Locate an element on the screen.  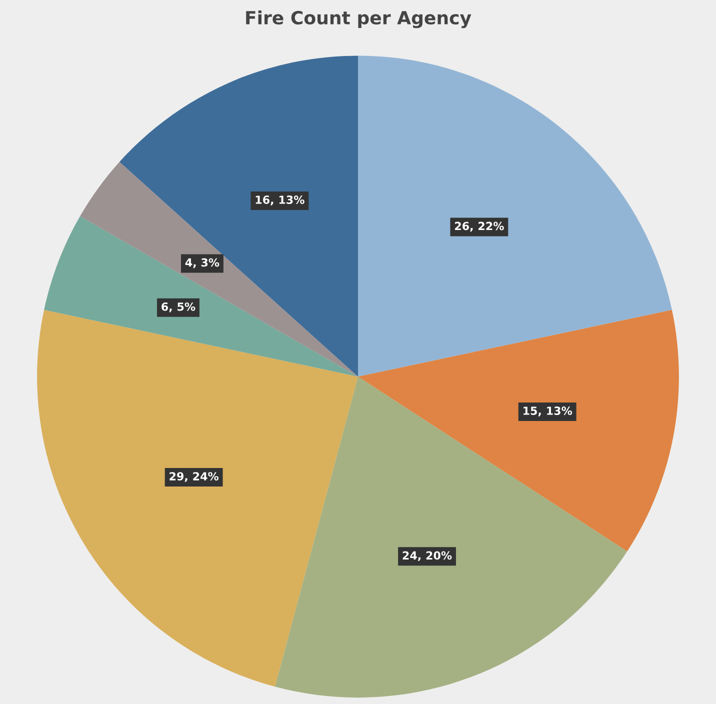
data-label: 29, 24% is located at coordinates (194, 477).